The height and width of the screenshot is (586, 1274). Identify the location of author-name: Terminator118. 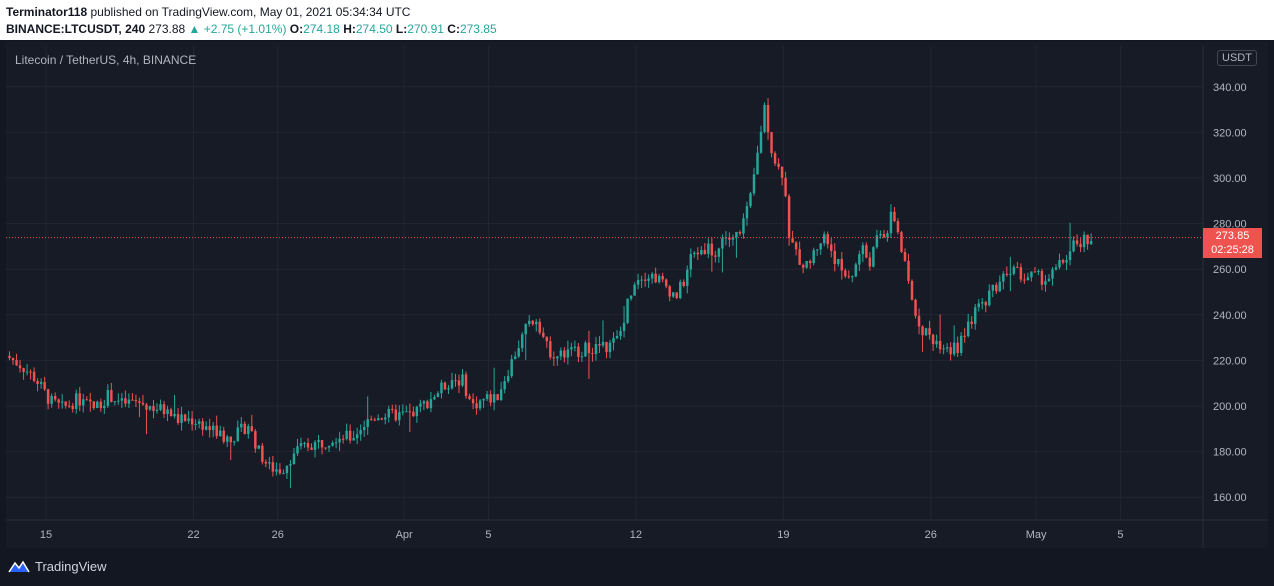
(47, 12).